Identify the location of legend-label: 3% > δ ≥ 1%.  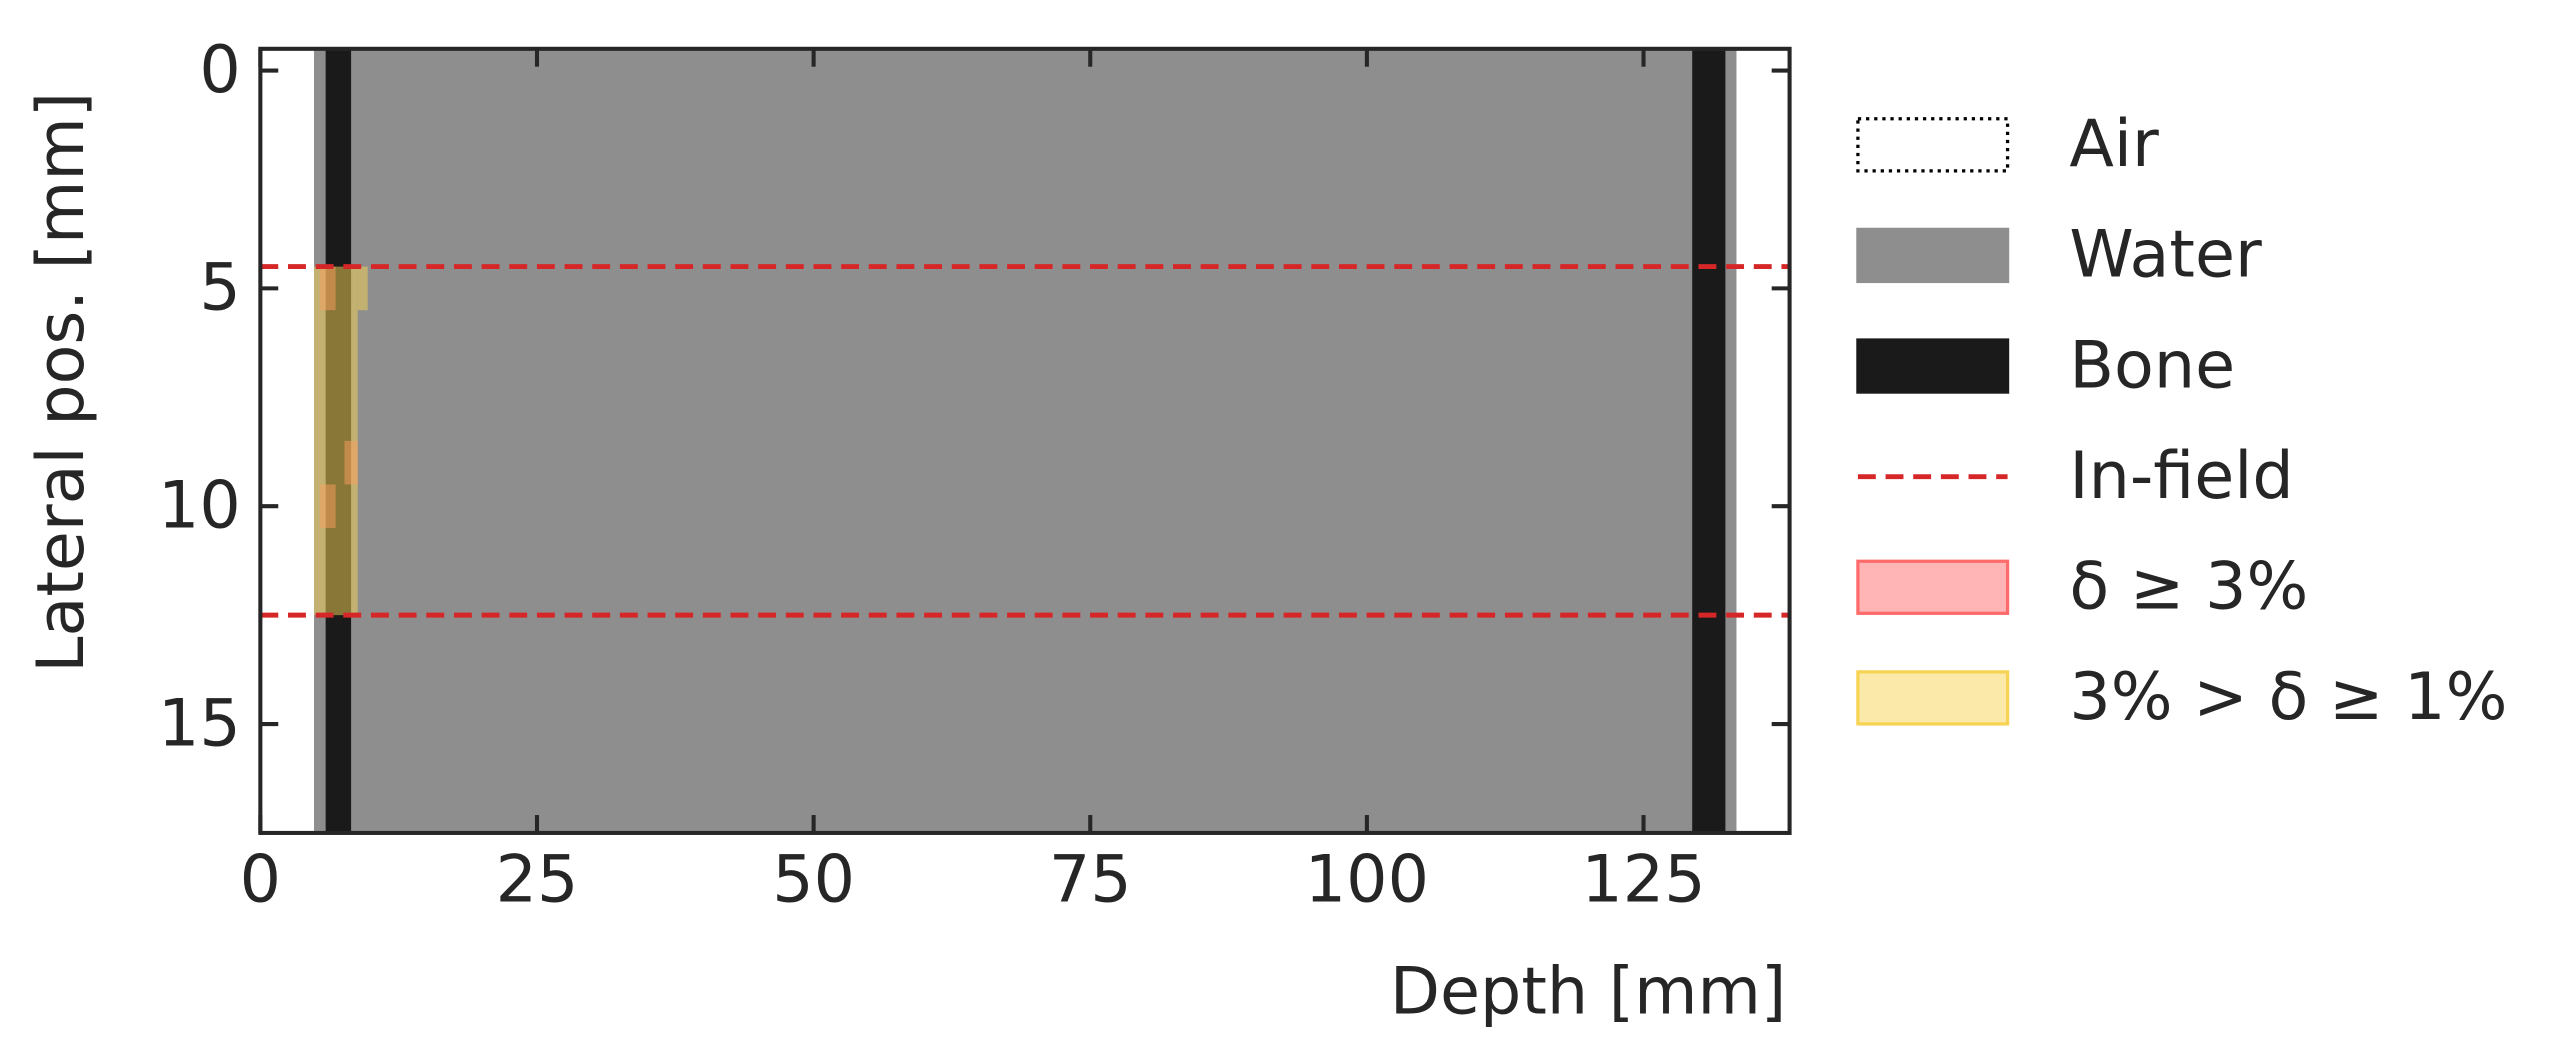
(2288, 697).